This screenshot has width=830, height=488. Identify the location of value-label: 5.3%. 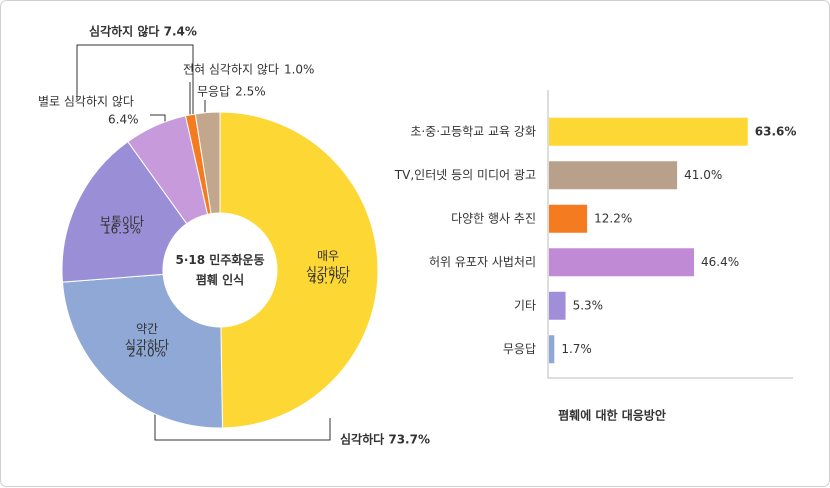
(588, 305).